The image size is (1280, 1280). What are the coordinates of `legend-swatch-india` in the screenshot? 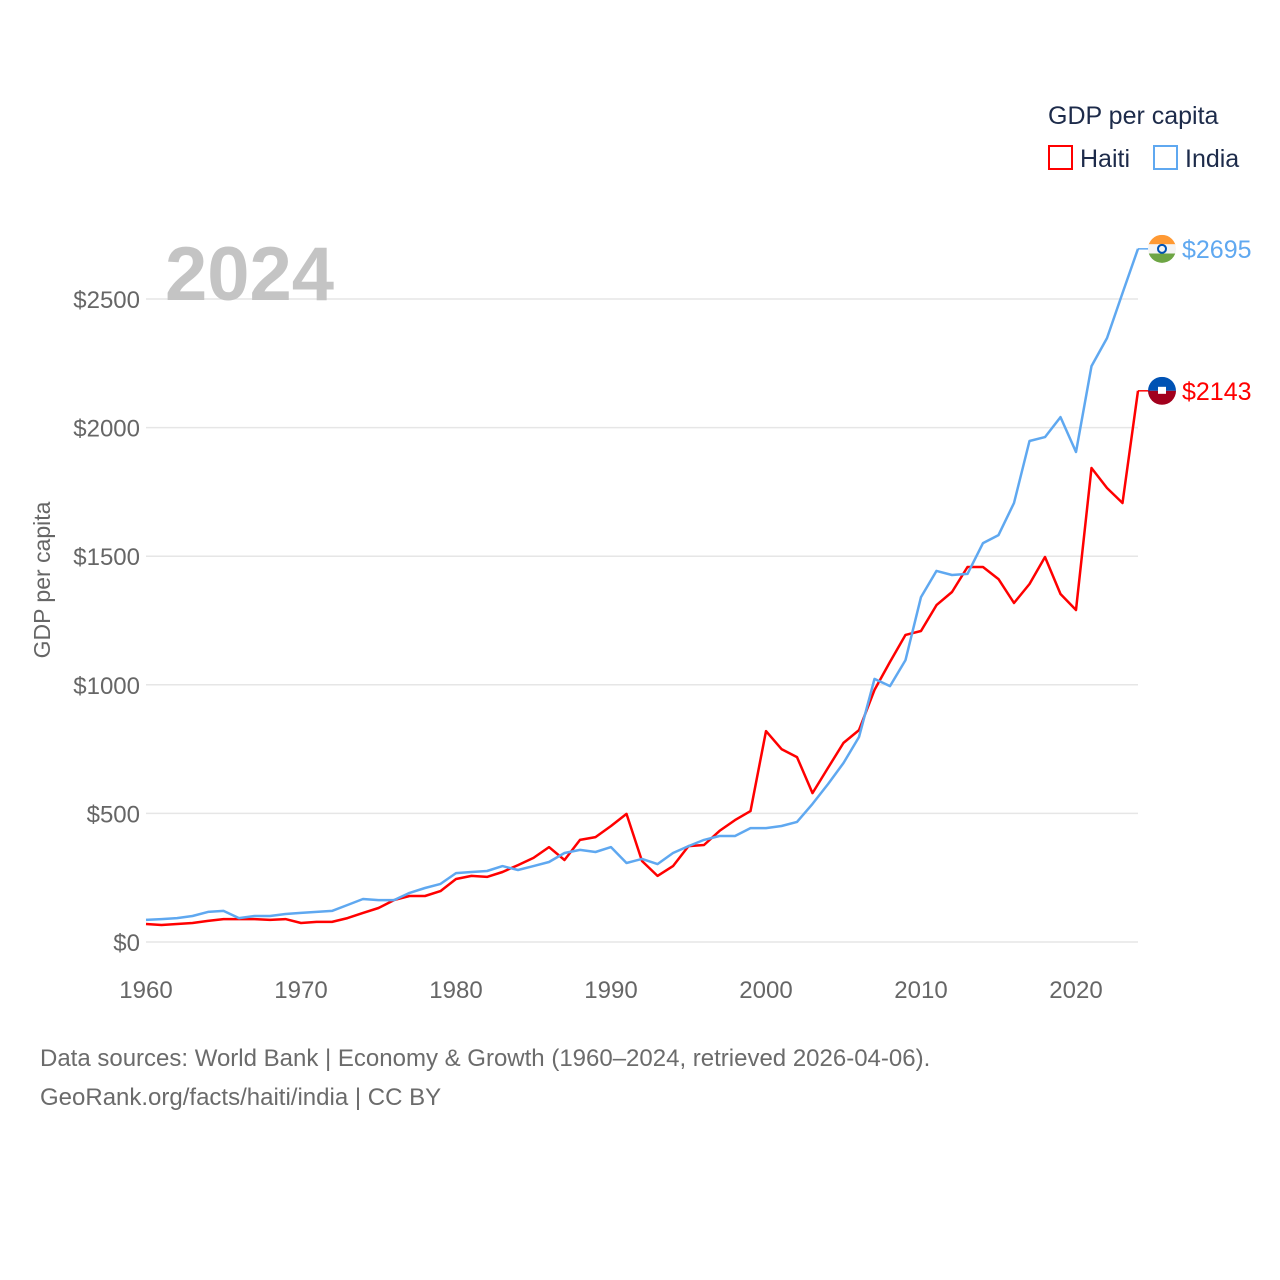 It's located at (1165, 157).